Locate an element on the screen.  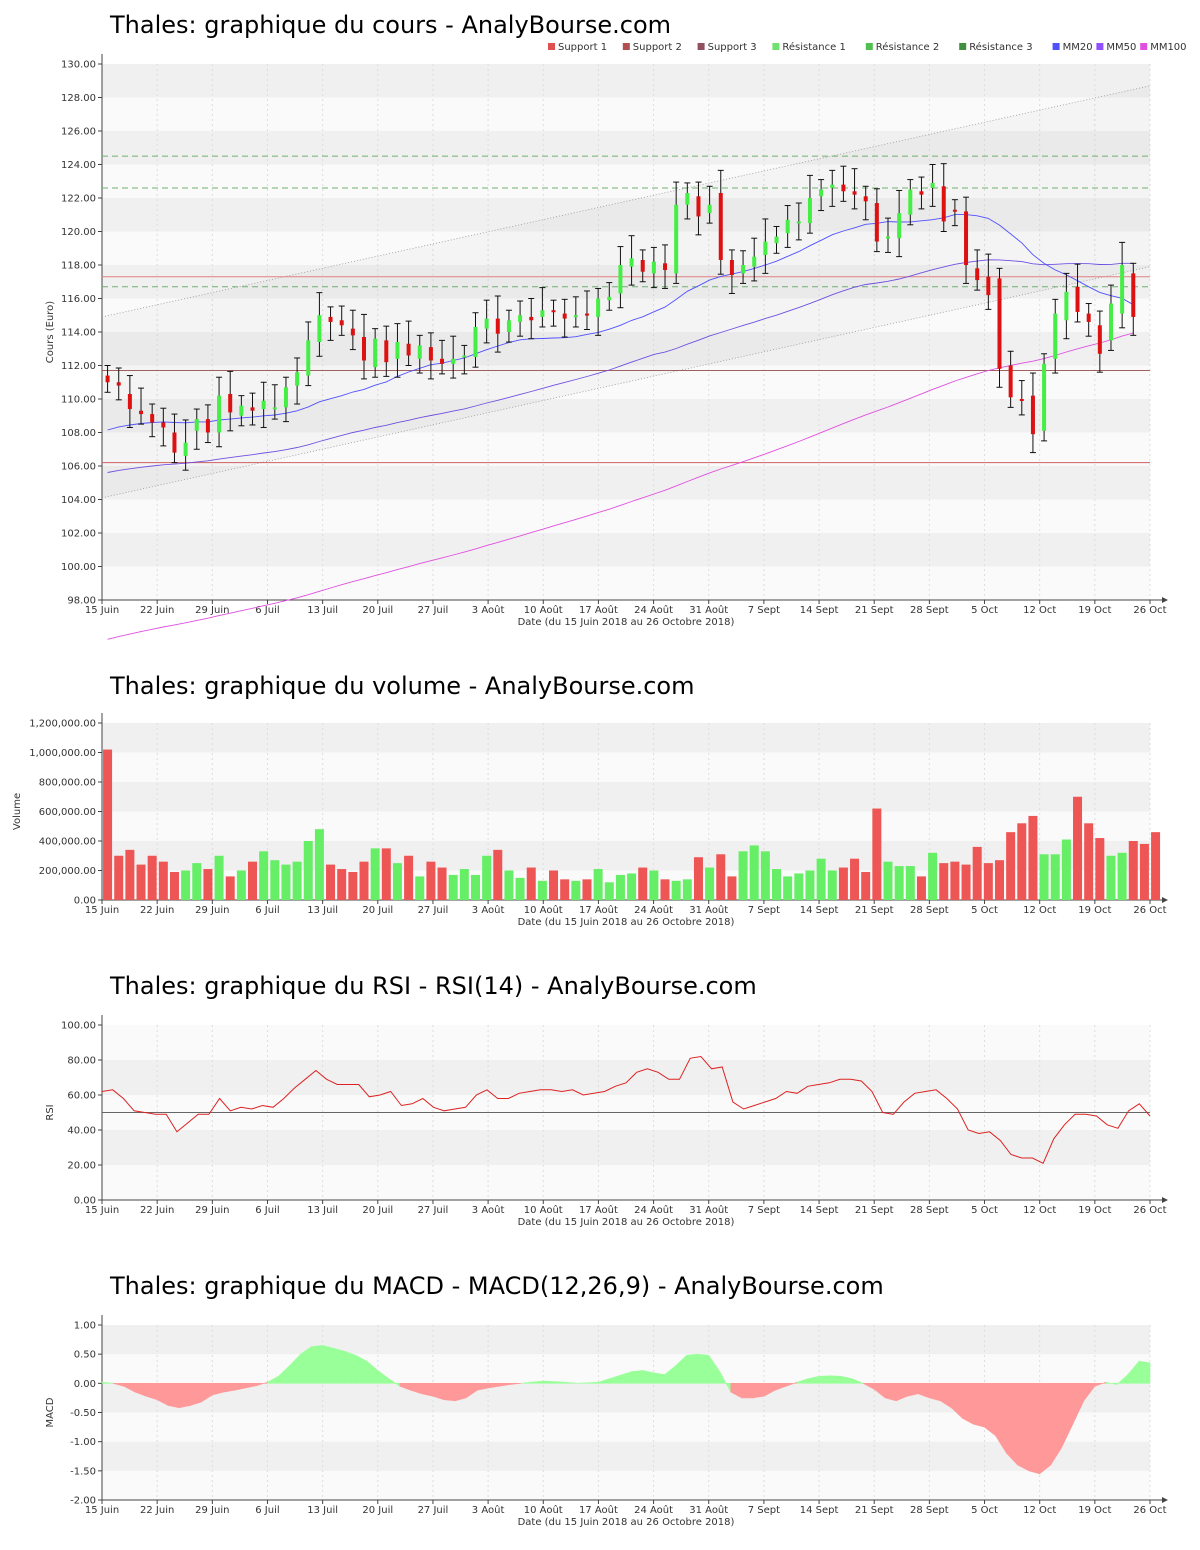
legend-label: Résistance 2 is located at coordinates (907, 47).